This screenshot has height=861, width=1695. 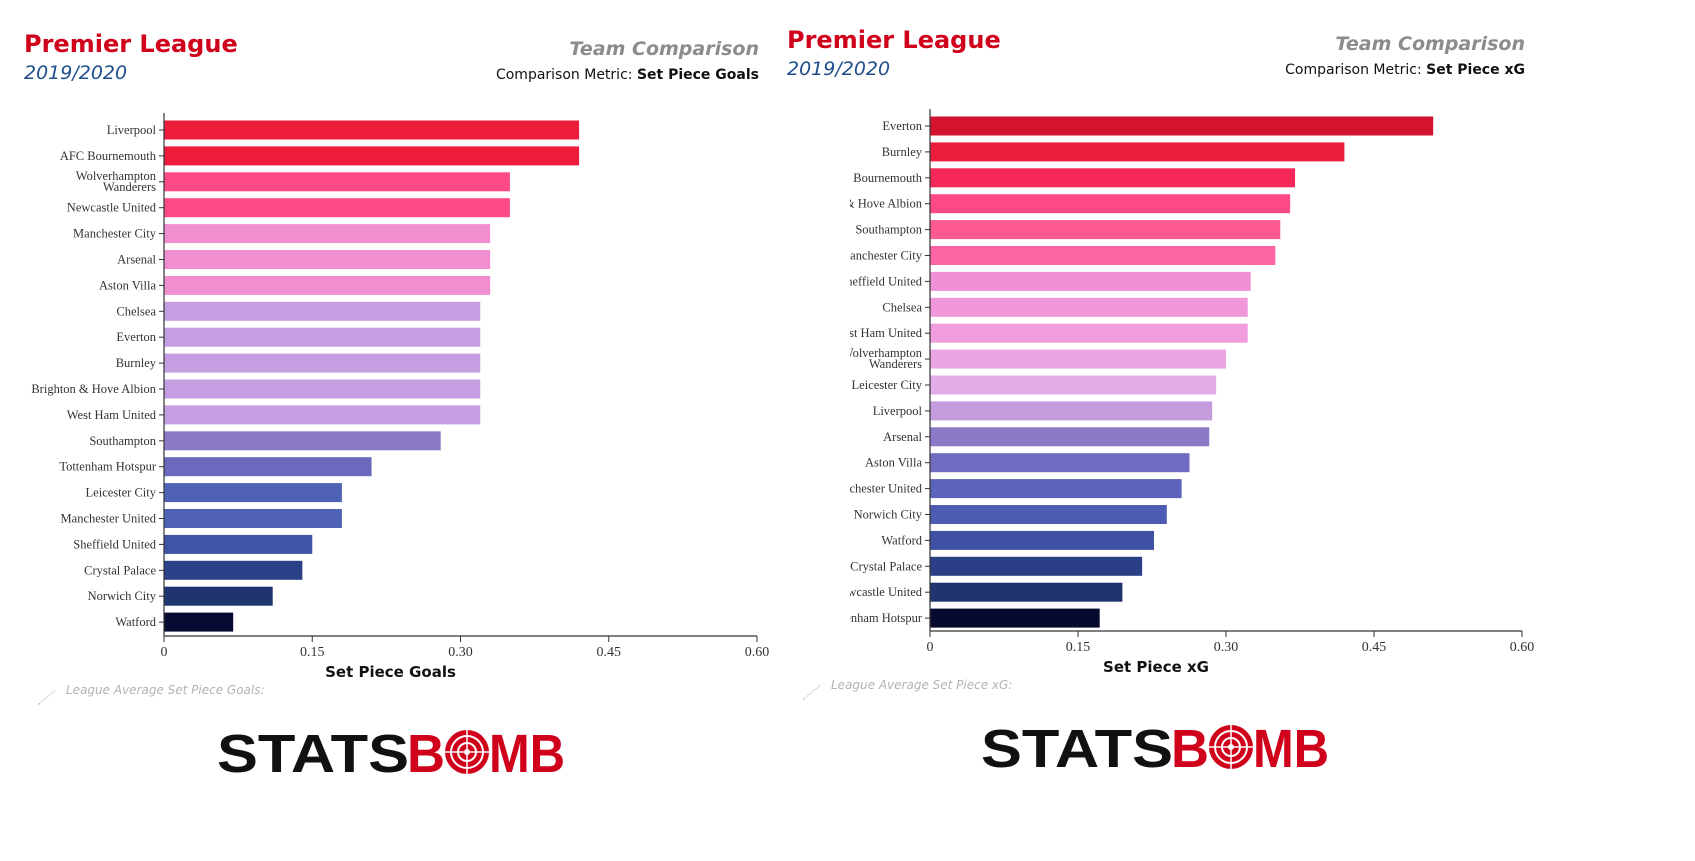 What do you see at coordinates (1226, 647) in the screenshot?
I see `x-tick-label: 0.30` at bounding box center [1226, 647].